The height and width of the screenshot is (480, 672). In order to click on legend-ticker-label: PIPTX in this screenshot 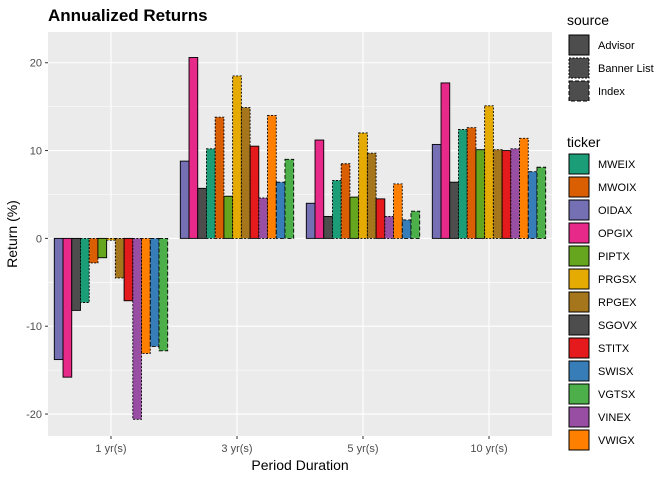, I will do `click(614, 257)`.